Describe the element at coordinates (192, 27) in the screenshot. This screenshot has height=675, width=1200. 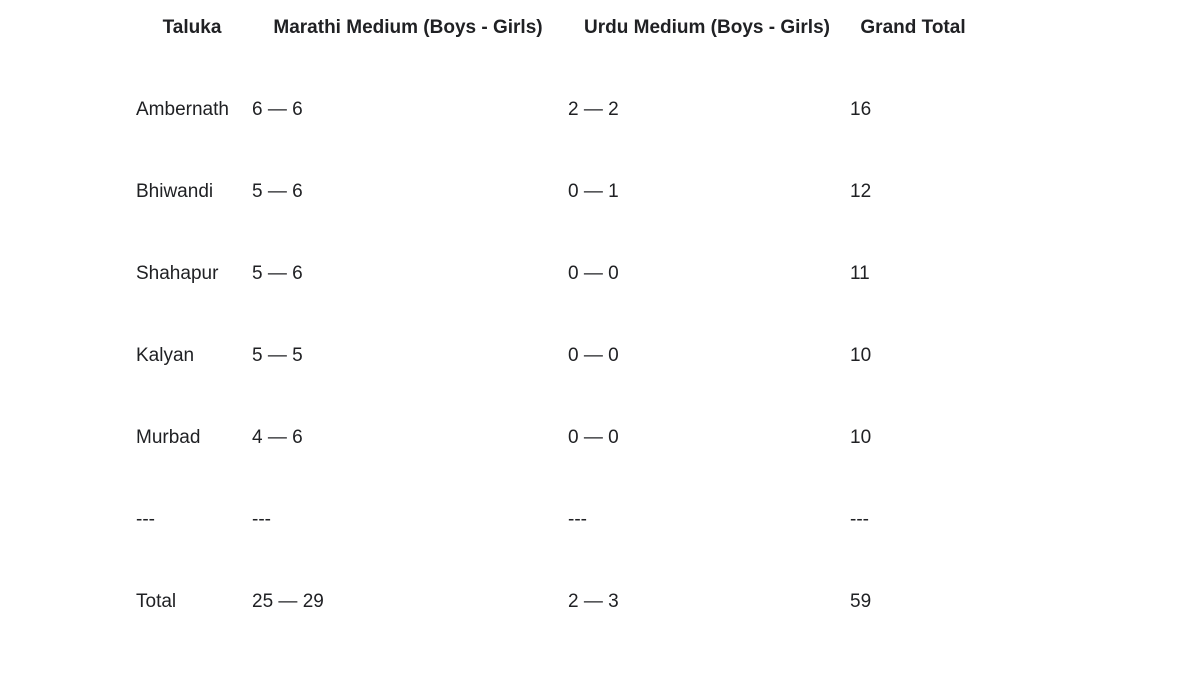
I see `column-header-taluka: Taluka` at that location.